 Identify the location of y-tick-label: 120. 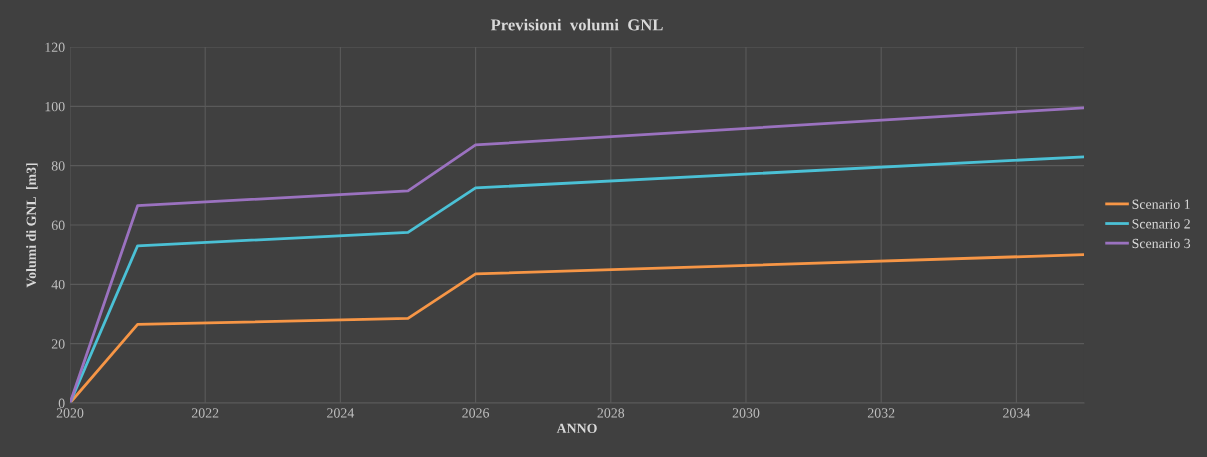
(55, 47).